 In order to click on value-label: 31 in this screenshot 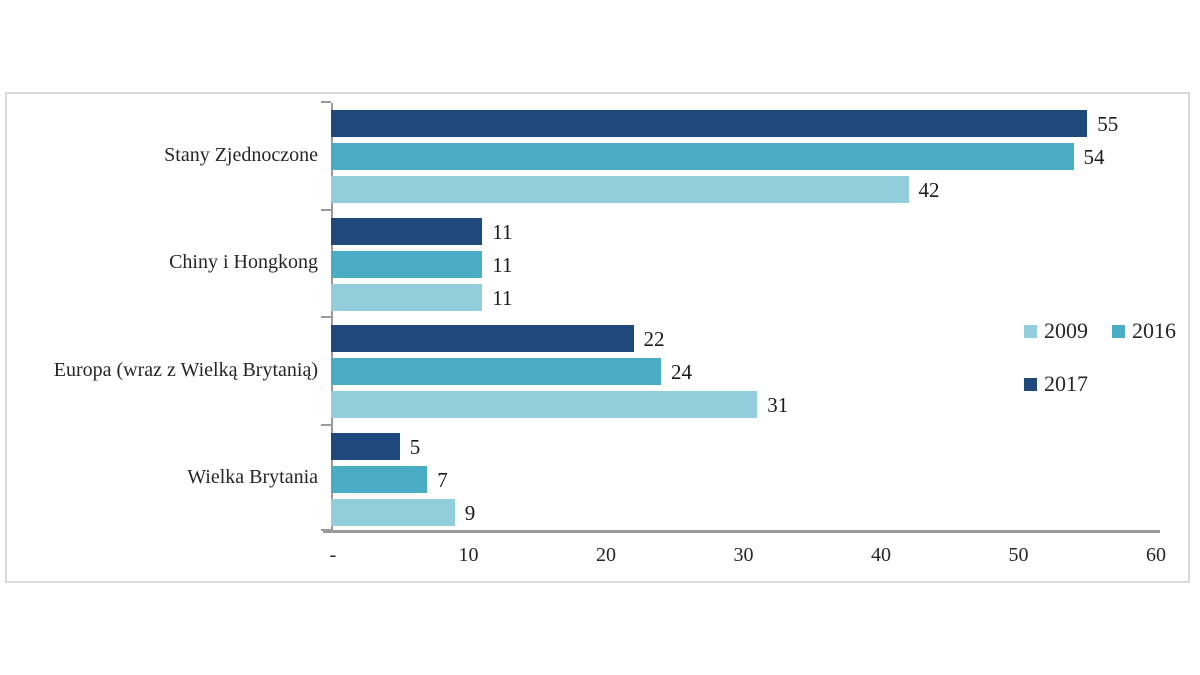, I will do `click(778, 405)`.